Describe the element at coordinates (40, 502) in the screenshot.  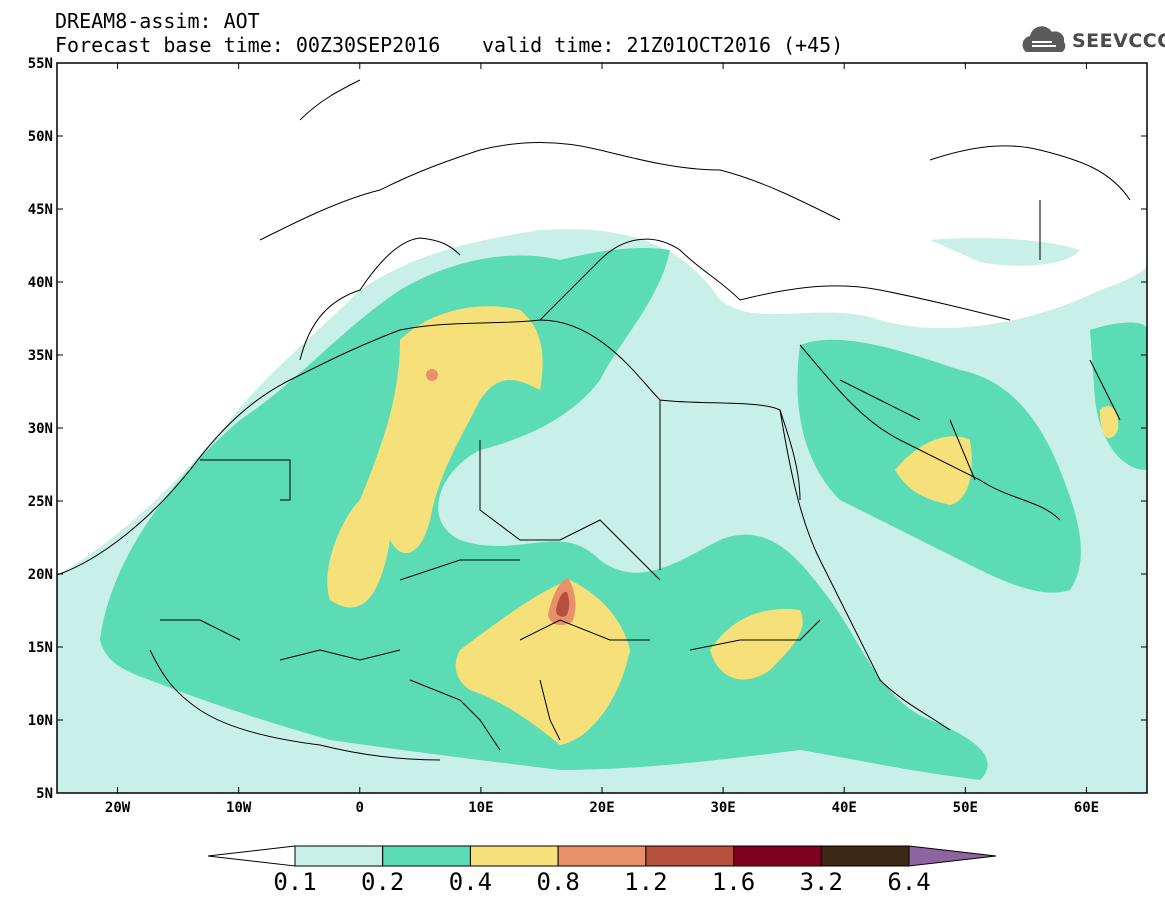
I see `lat-label: 25N` at that location.